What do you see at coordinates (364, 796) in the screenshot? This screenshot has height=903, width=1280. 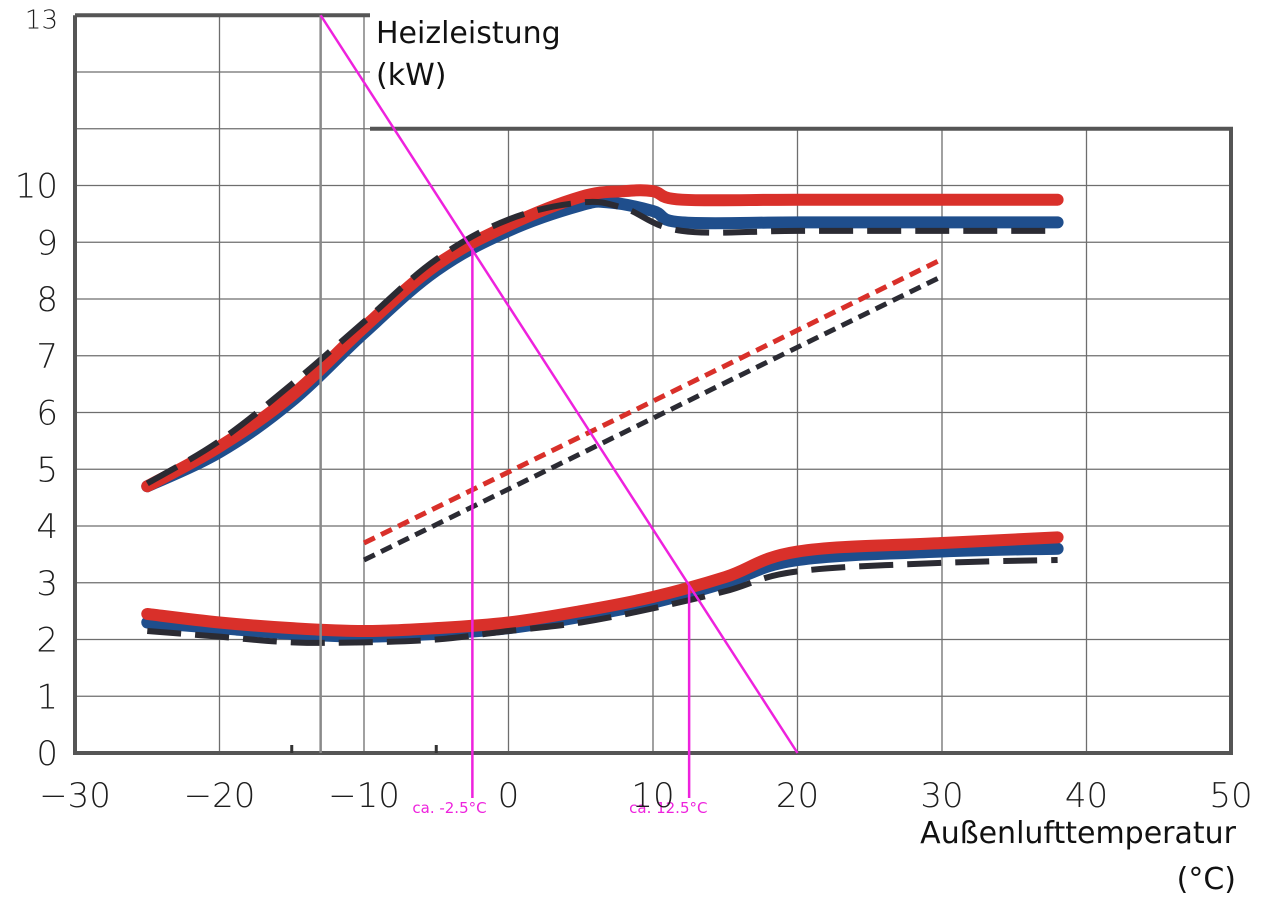 I see `x-tick-label: −10` at bounding box center [364, 796].